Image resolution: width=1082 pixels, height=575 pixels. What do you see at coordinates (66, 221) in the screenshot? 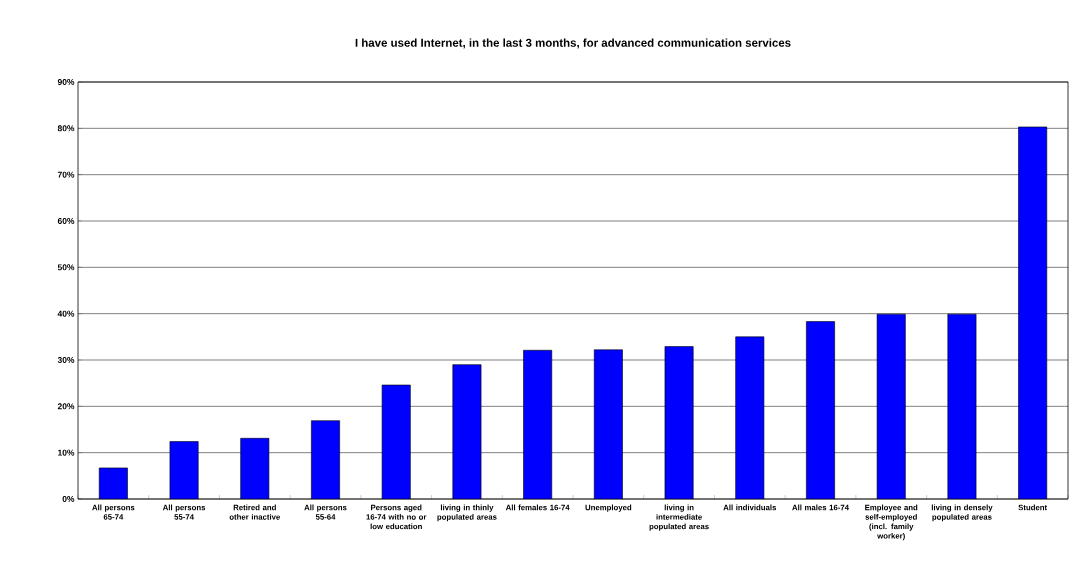
I see `y-tick-label: 60%` at bounding box center [66, 221].